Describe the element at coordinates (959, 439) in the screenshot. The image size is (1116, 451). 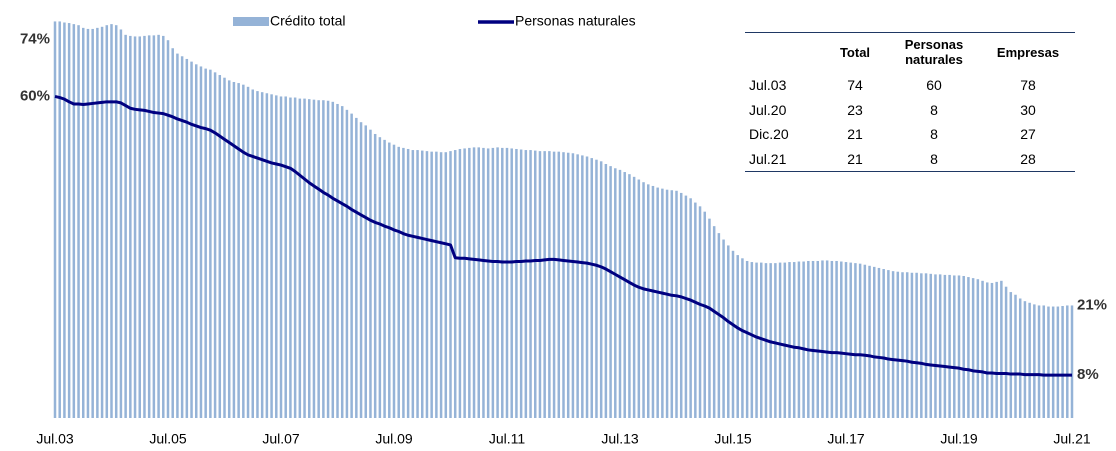
I see `x-tick-label: Jul.19` at that location.